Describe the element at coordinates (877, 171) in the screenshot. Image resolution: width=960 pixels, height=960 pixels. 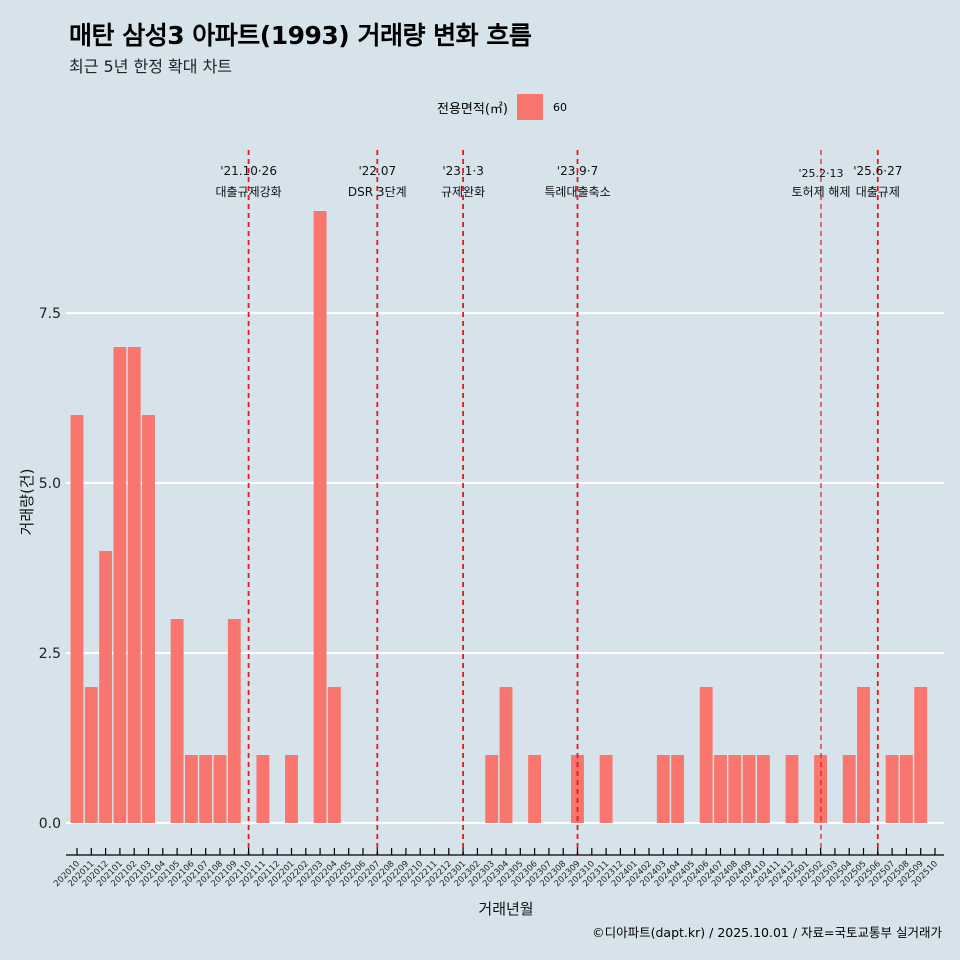
I see `event-date-label: '25.6·27` at that location.